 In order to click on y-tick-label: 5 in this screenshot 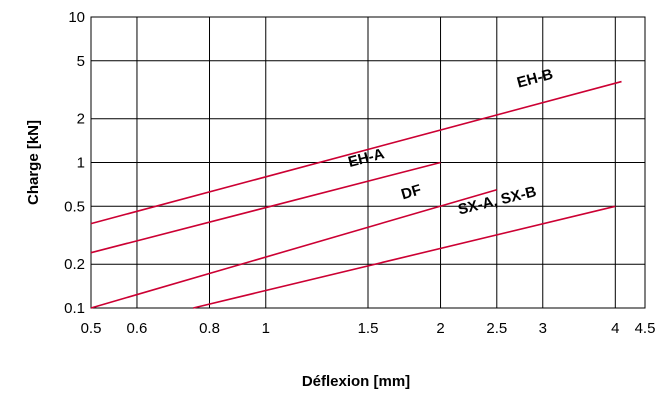, I will do `click(81, 61)`.